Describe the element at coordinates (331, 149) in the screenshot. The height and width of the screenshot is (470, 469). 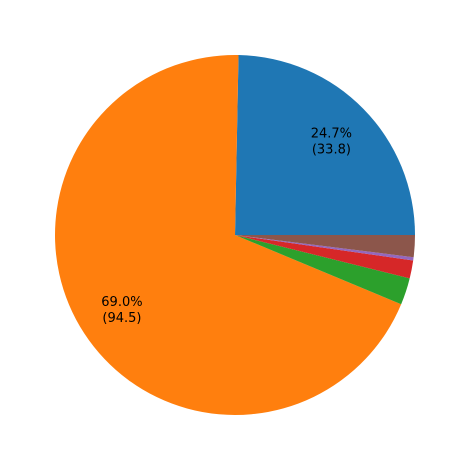
I see `pie-slice-value-0: (33.8)` at that location.